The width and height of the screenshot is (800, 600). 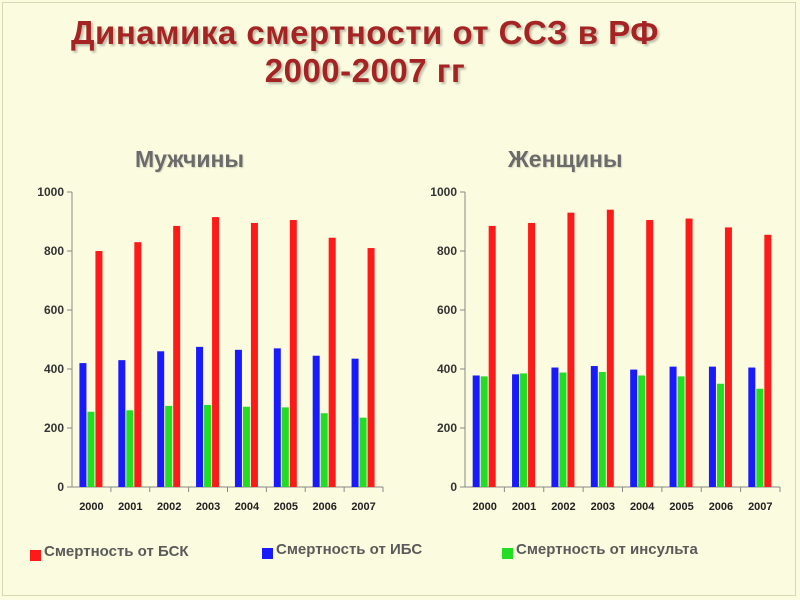 I want to click on legend-label-stroke: Смертность от инсульта, so click(x=607, y=549).